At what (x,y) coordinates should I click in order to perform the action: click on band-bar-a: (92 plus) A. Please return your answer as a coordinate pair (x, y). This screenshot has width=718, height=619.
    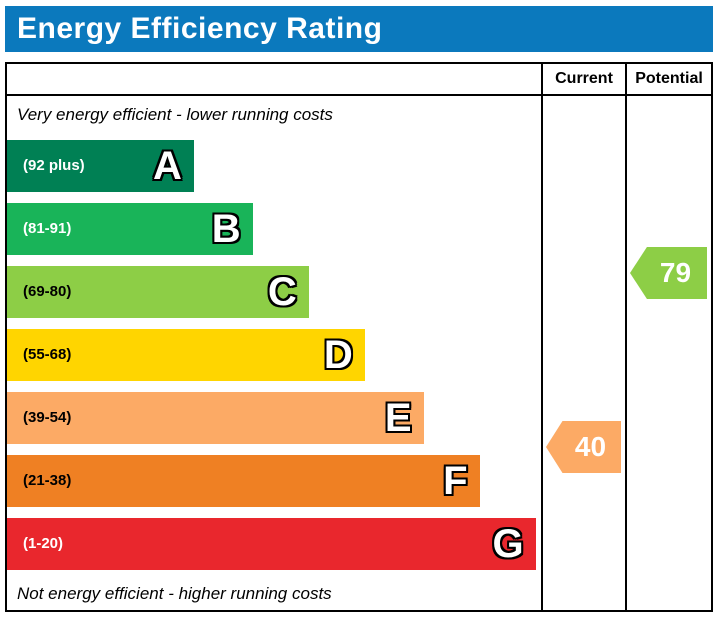
    Looking at the image, I should click on (100, 165).